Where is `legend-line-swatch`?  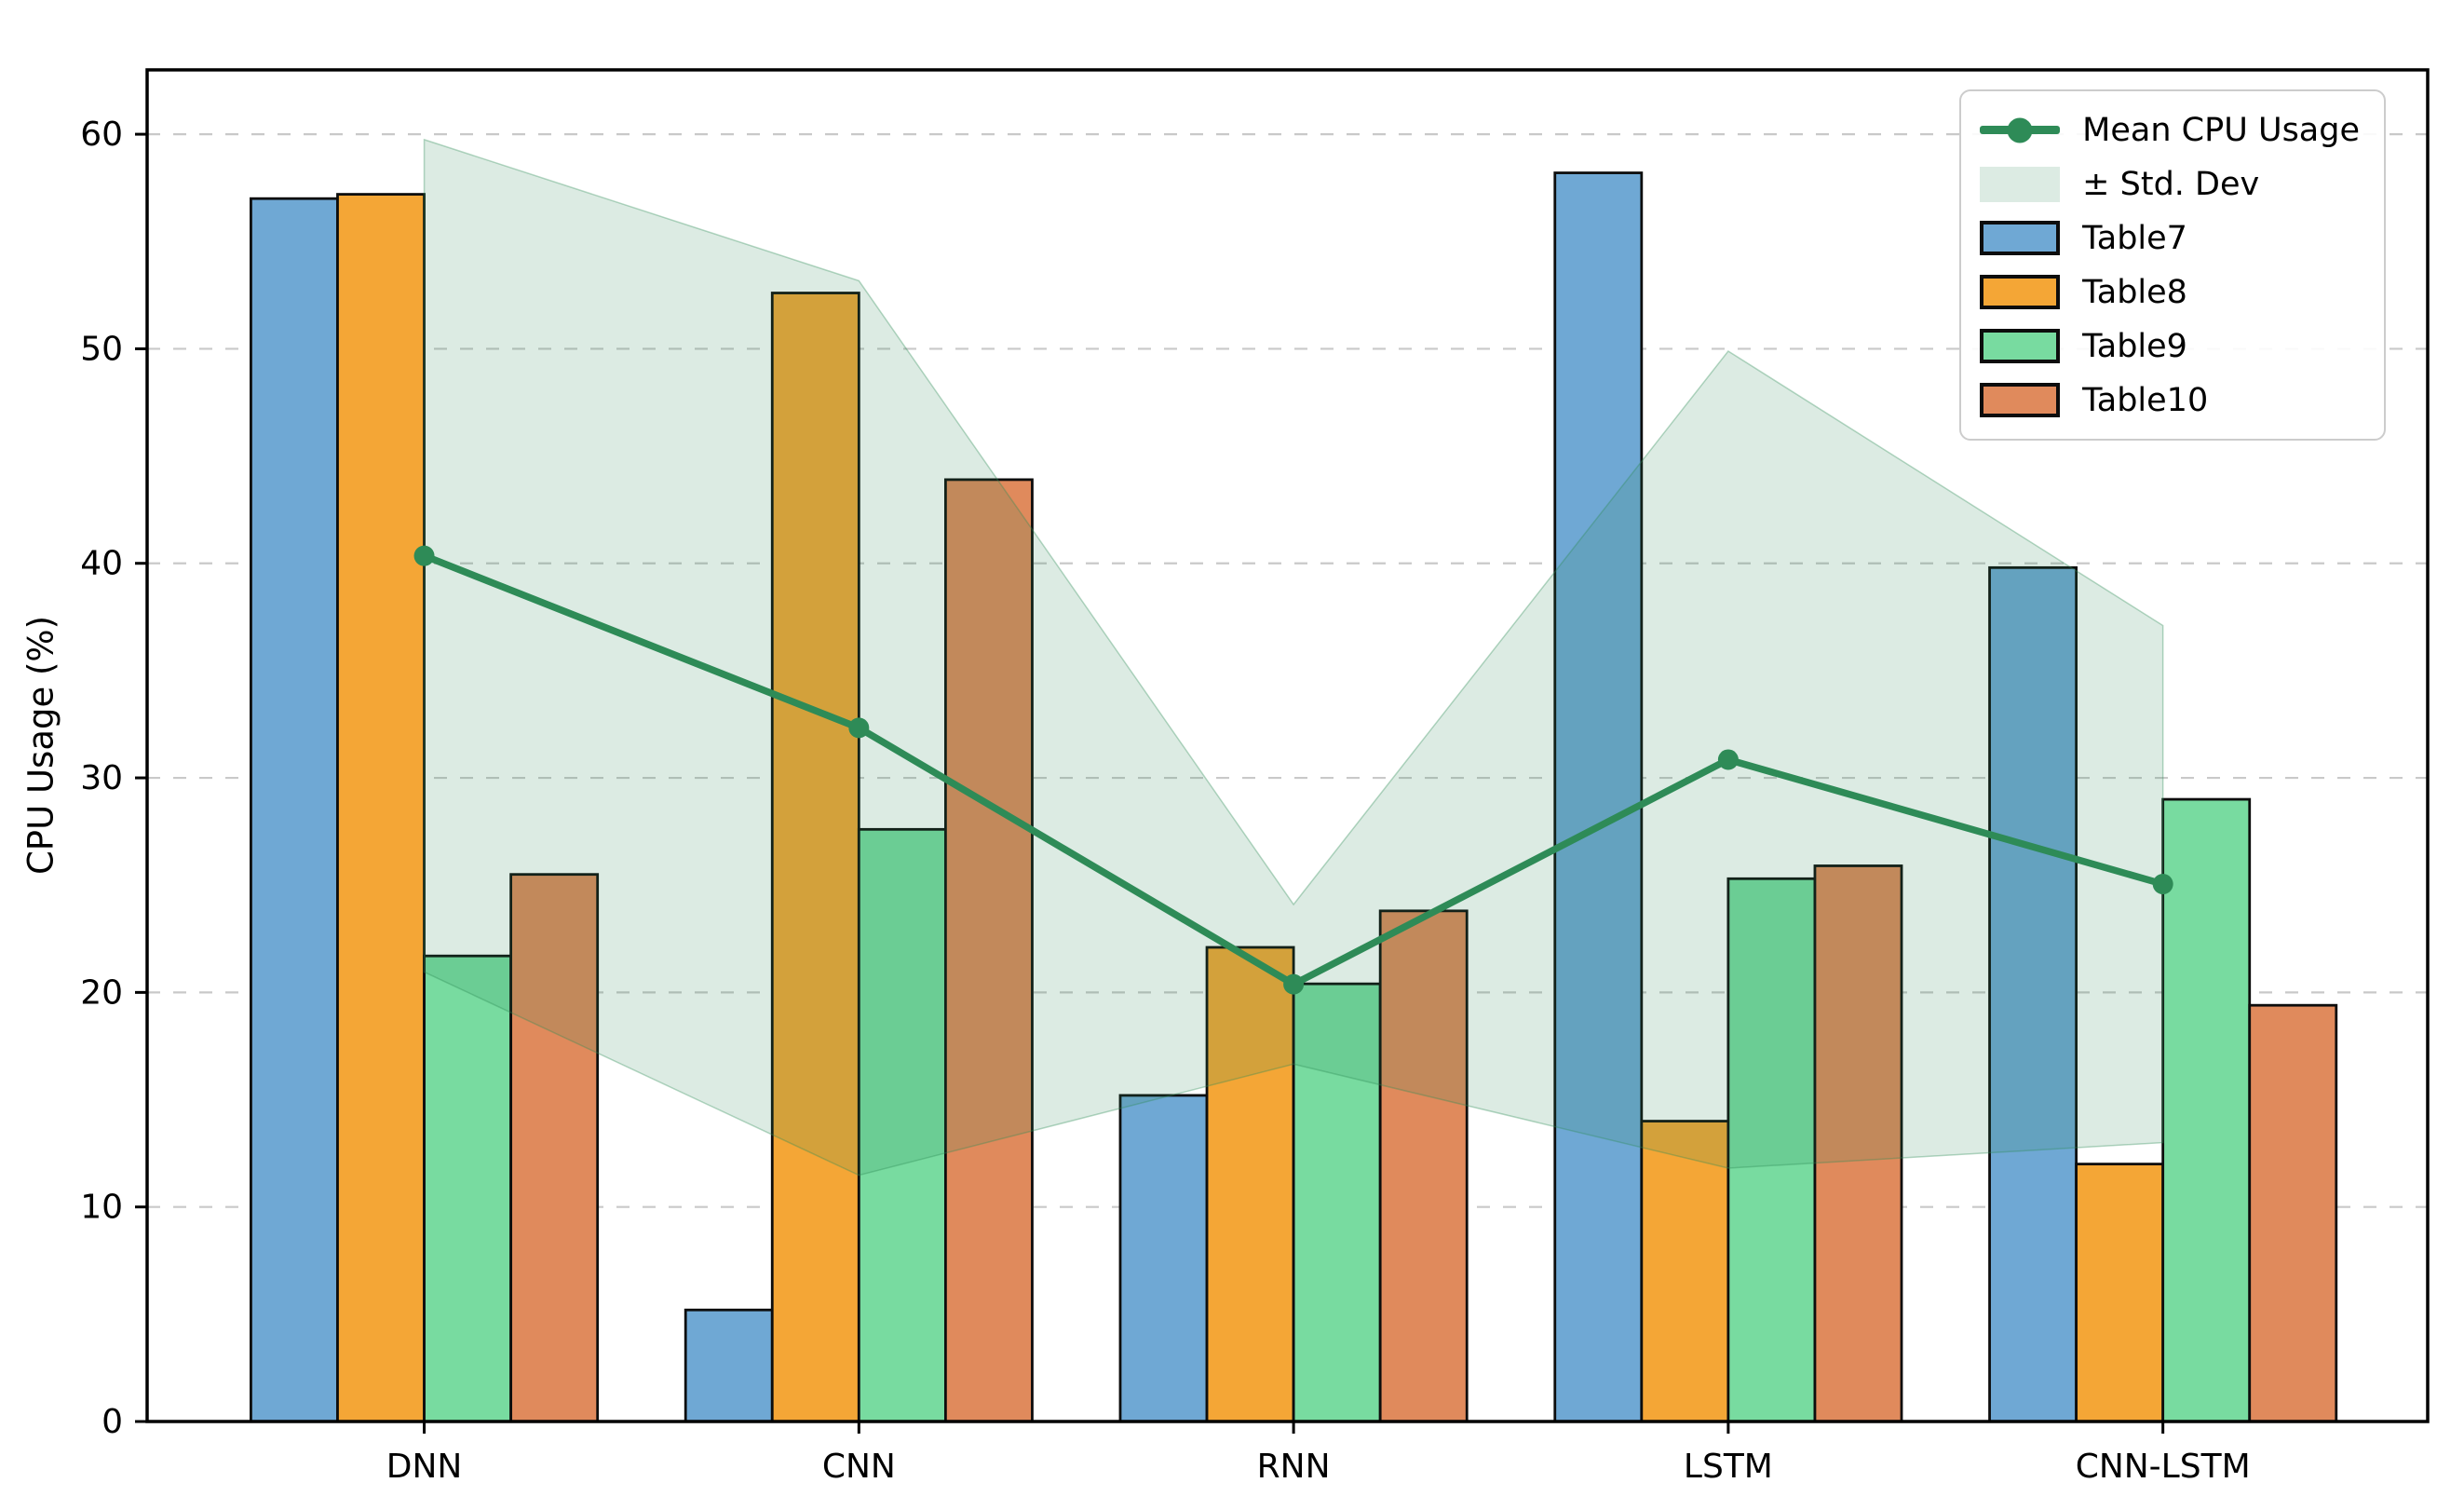
legend-line-swatch is located at coordinates (2020, 130).